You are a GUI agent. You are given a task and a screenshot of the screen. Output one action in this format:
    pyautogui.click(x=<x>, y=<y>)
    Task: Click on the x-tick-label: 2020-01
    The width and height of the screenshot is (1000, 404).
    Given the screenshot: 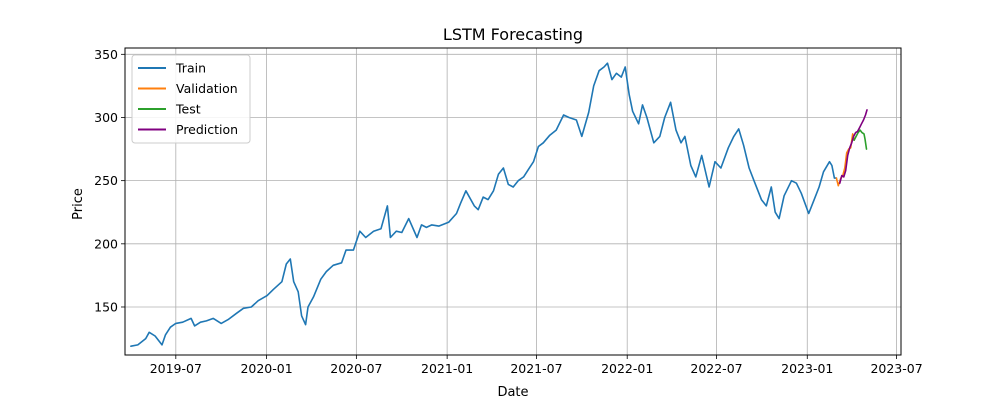 What is the action you would take?
    pyautogui.click(x=266, y=368)
    